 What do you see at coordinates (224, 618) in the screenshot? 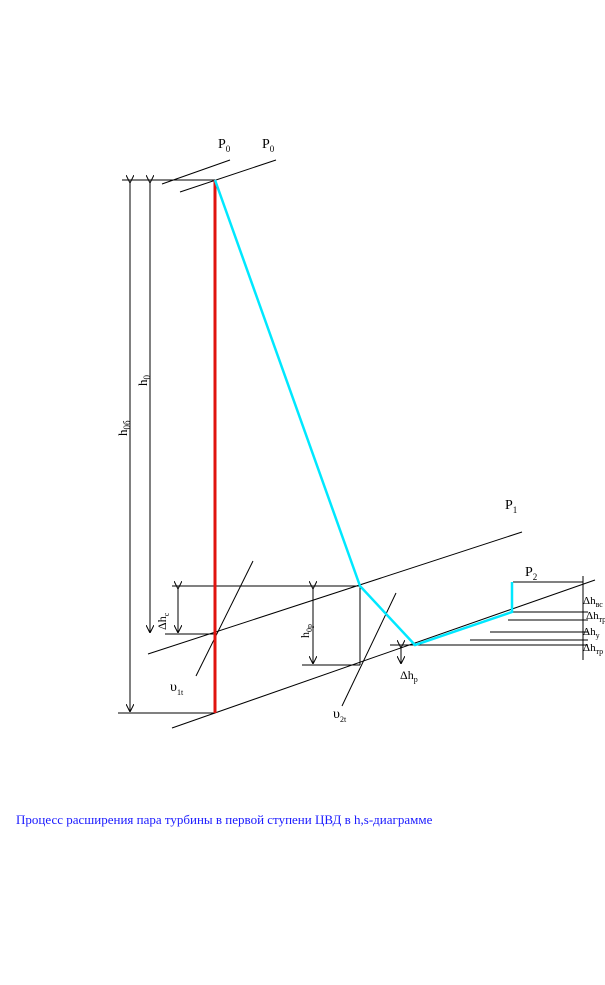
I see `isochore-v1t` at bounding box center [224, 618].